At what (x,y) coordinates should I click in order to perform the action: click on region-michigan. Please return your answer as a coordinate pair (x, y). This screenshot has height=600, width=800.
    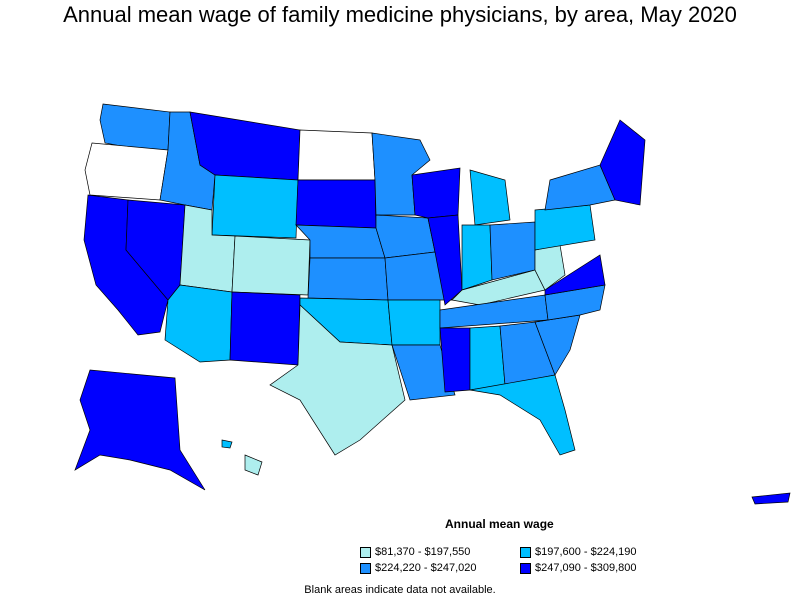
    Looking at the image, I should click on (490, 197).